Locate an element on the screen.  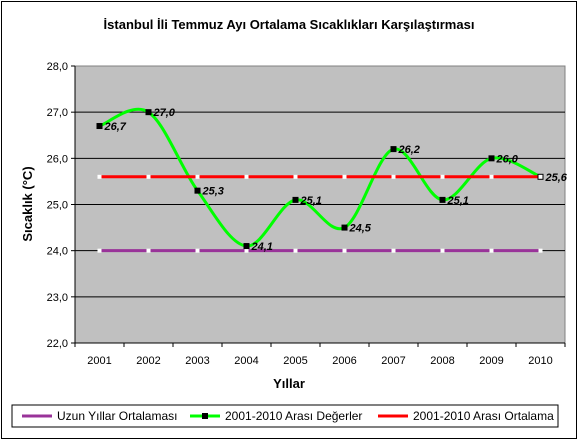
legend-box is located at coordinates (285, 416).